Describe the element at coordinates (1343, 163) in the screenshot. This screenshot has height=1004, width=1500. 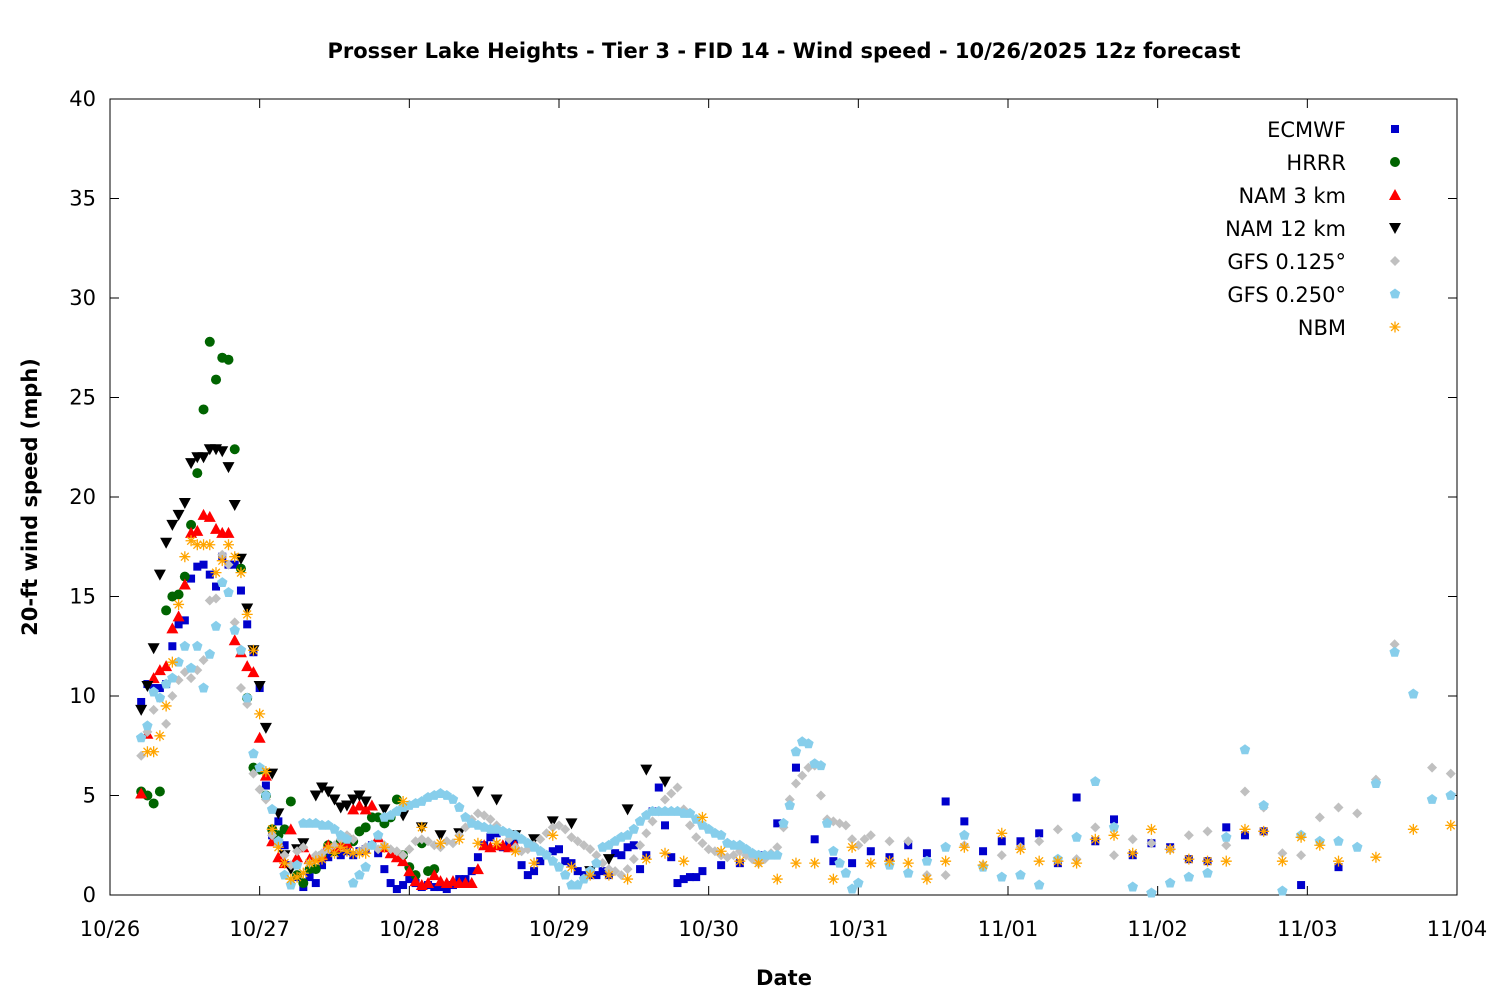
I see `legend-item-hrrr: HRRR` at that location.